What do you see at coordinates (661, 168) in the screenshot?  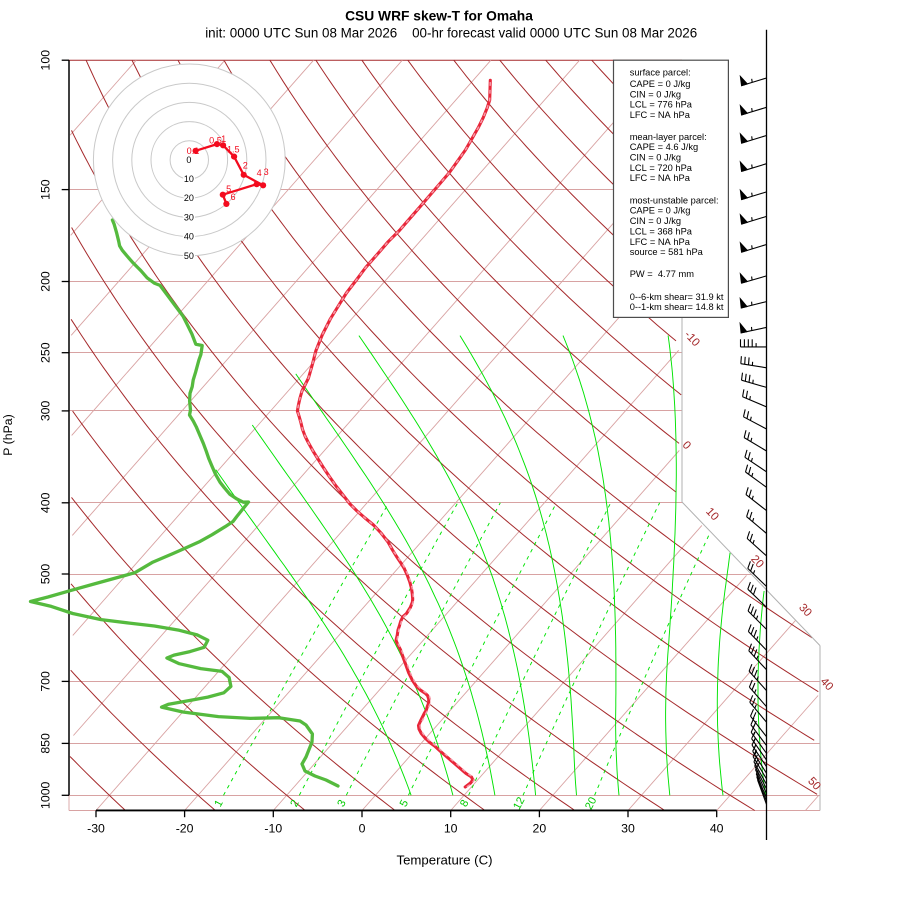 I see `svg-text: LCL = 720 hPa` at bounding box center [661, 168].